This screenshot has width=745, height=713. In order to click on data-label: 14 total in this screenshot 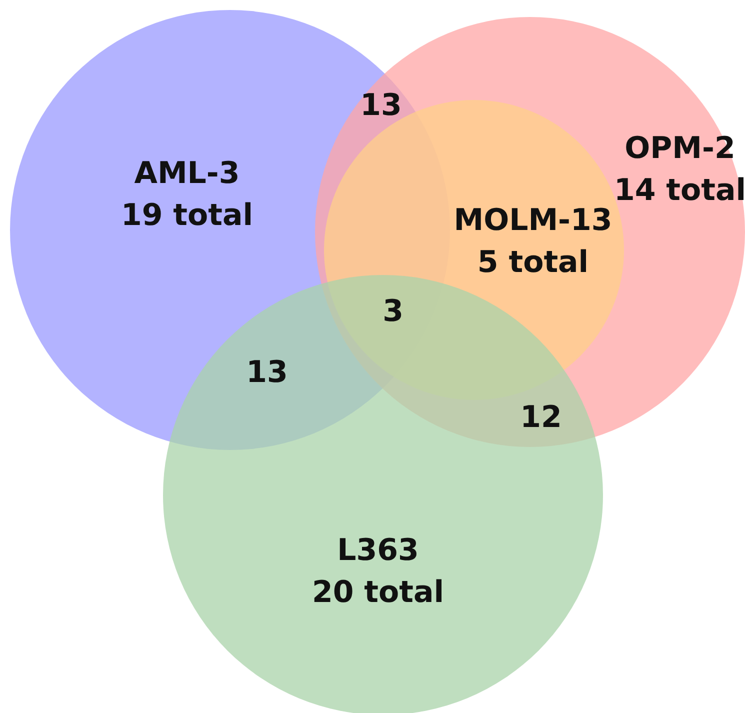, I will do `click(679, 190)`.